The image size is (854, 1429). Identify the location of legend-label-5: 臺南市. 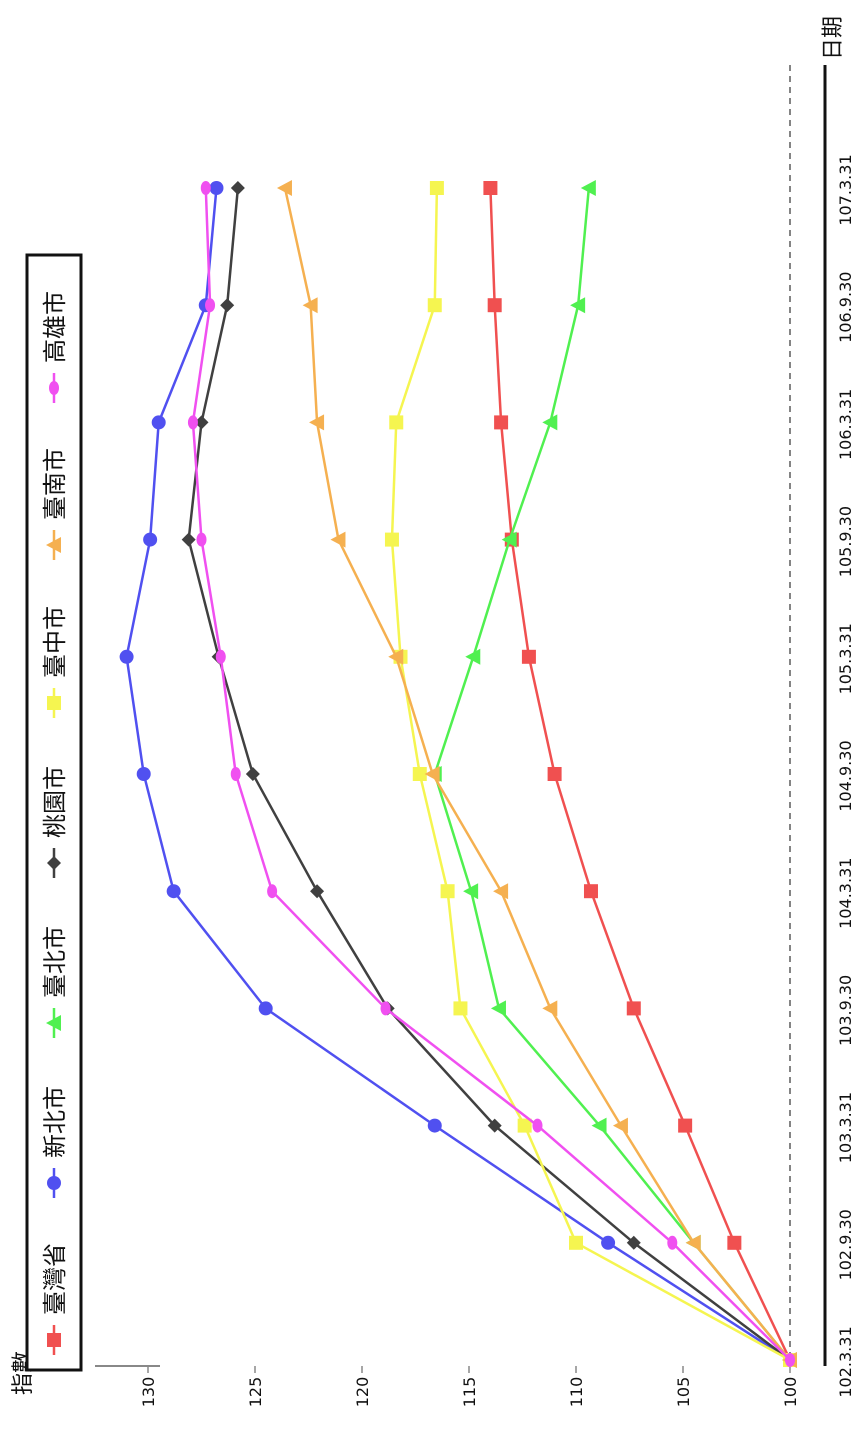
(55, 484).